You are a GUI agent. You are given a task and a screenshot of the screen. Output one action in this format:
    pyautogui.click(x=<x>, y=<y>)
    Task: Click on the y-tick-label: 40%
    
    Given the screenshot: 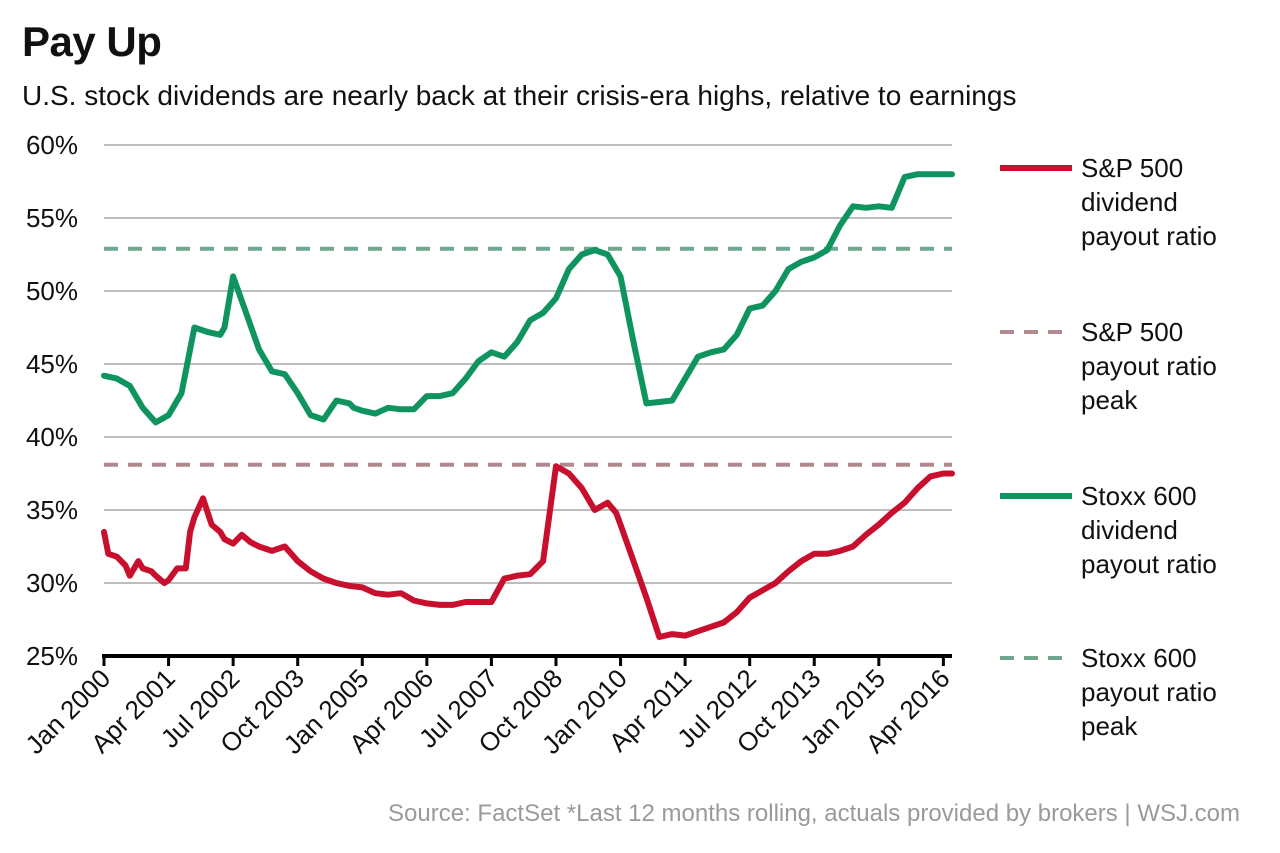 What is the action you would take?
    pyautogui.click(x=52, y=437)
    